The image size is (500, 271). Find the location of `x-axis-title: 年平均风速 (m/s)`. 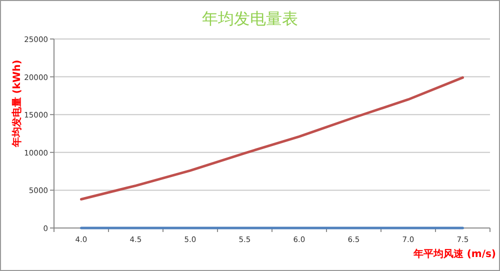

x-axis-title: 年平均风速 (m/s) is located at coordinates (454, 254).